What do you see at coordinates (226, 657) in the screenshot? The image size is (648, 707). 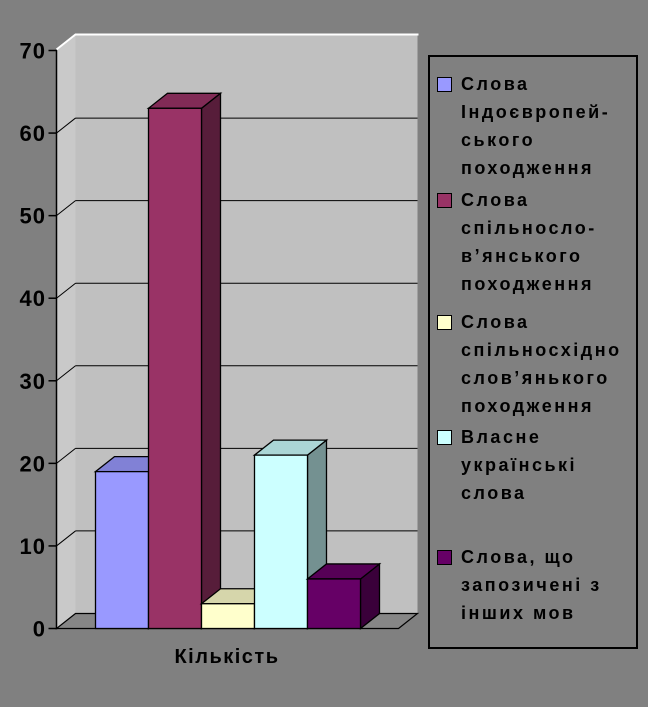 I see `category-label: Кількість` at bounding box center [226, 657].